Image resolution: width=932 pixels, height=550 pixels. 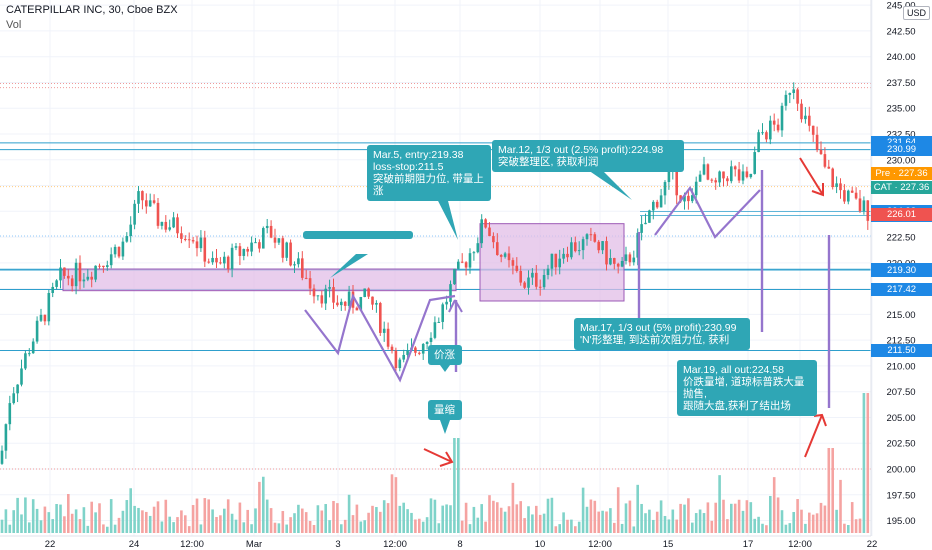 What do you see at coordinates (917, 13) in the screenshot?
I see `currency-button: USD` at bounding box center [917, 13].